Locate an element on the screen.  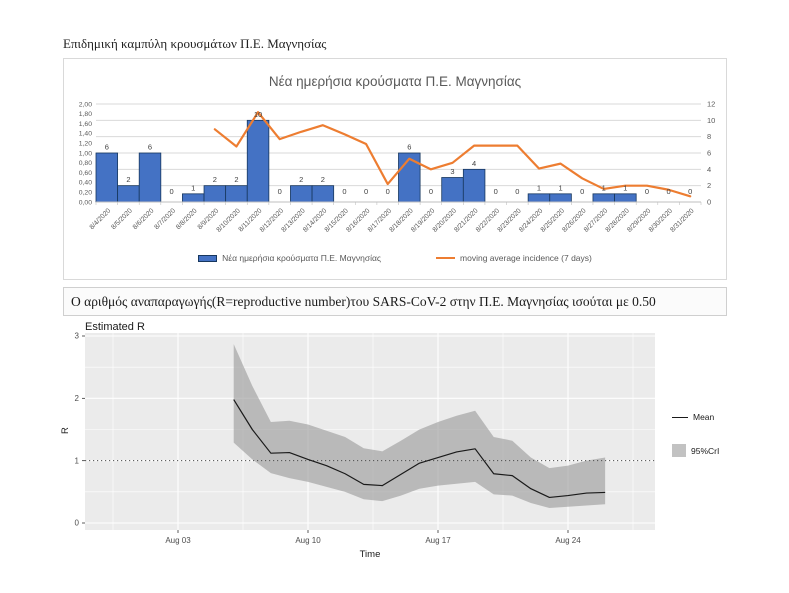
legend-label-95cri: 95%CrI is located at coordinates (705, 450).